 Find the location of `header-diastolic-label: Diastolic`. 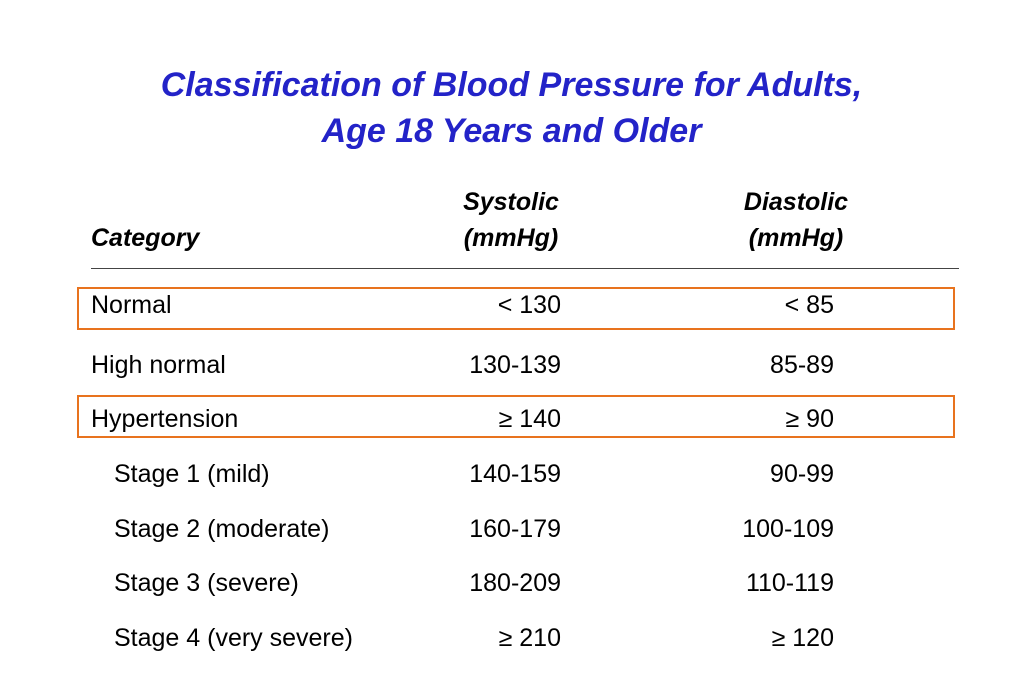

header-diastolic-label: Diastolic is located at coordinates (796, 202).